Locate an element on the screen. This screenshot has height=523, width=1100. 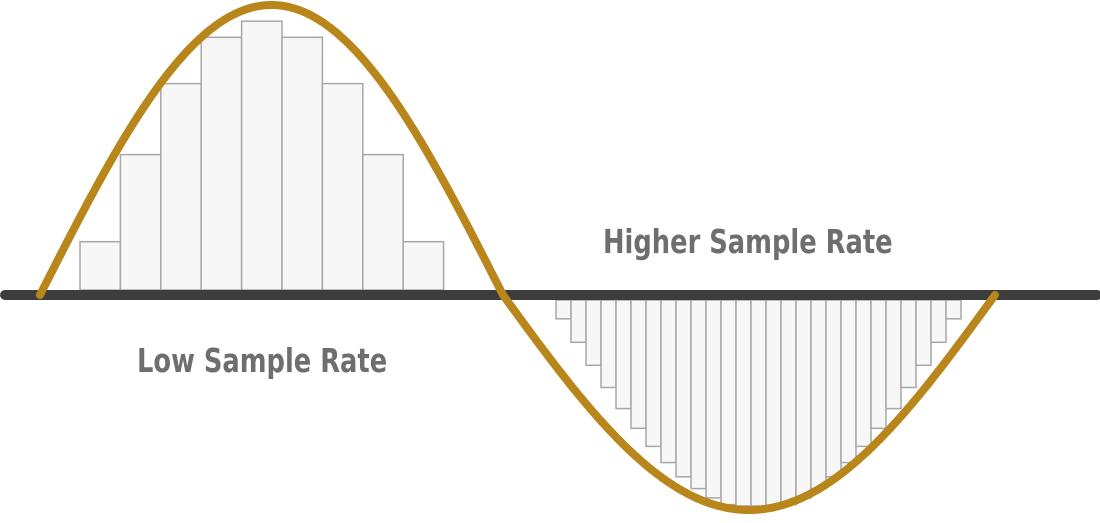
high-sample-rate-bars is located at coordinates (758, 403).